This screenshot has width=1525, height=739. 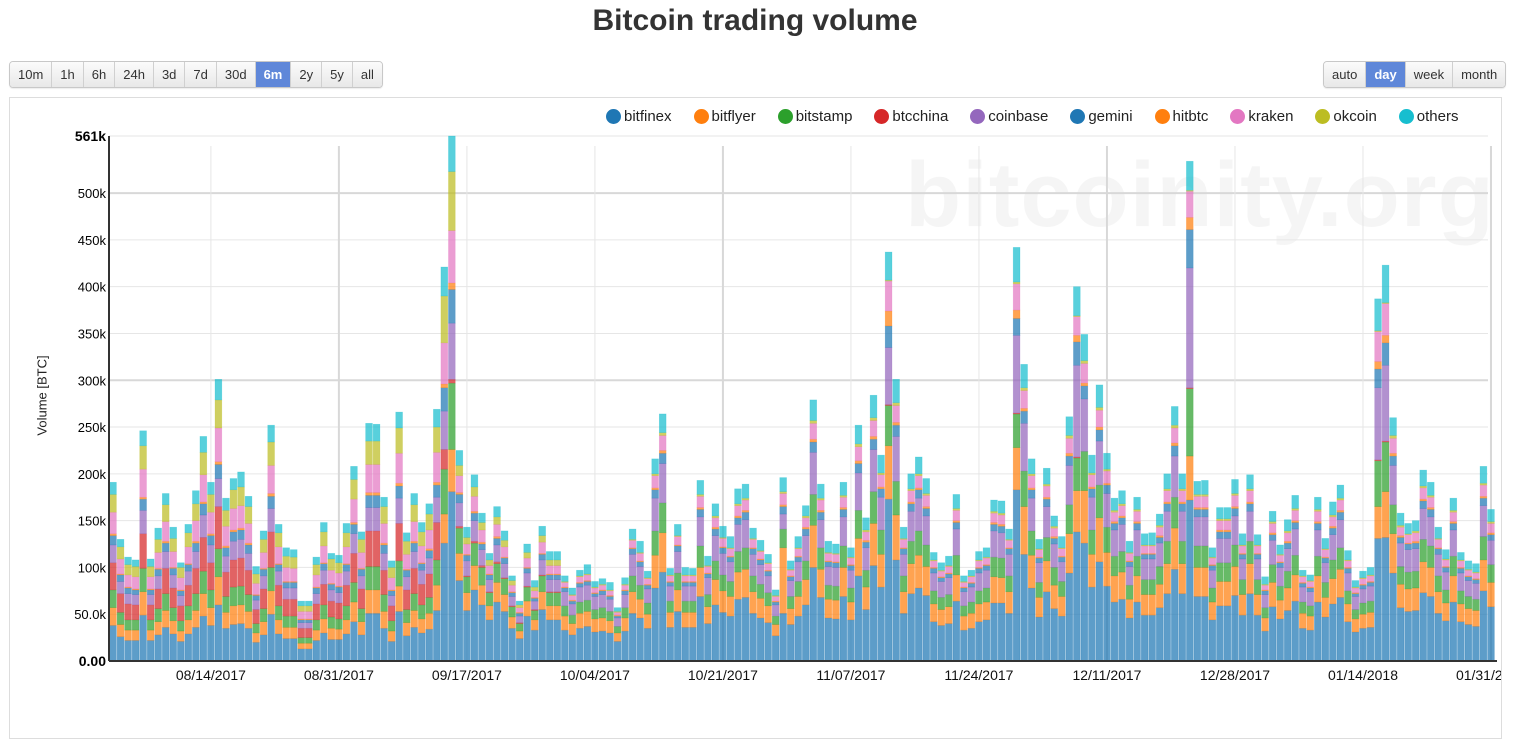 What do you see at coordinates (366, 74) in the screenshot?
I see `range-button-all: all` at bounding box center [366, 74].